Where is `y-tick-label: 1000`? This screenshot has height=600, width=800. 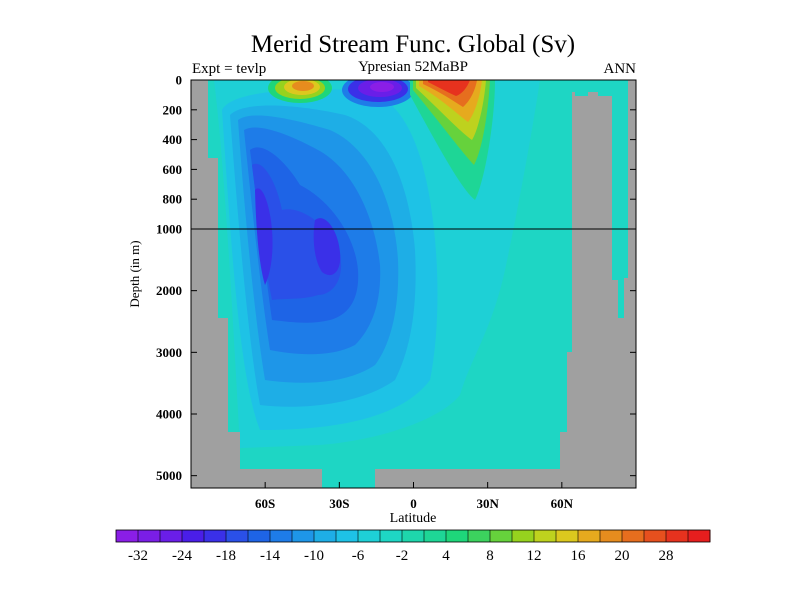 y-tick-label: 1000 is located at coordinates (169, 229).